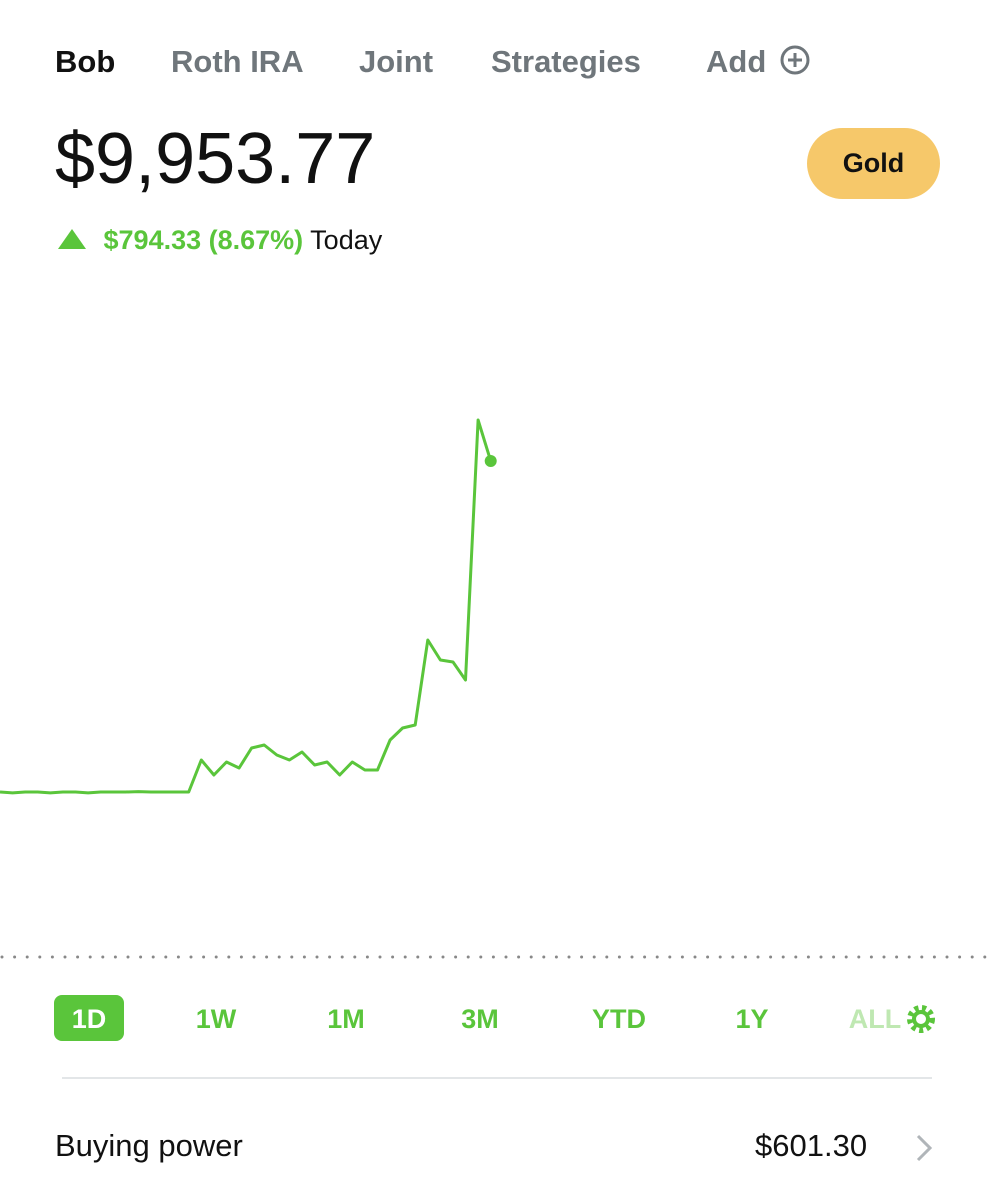 The image size is (994, 1200). What do you see at coordinates (811, 1145) in the screenshot?
I see `buying-power-value: $601.30` at bounding box center [811, 1145].